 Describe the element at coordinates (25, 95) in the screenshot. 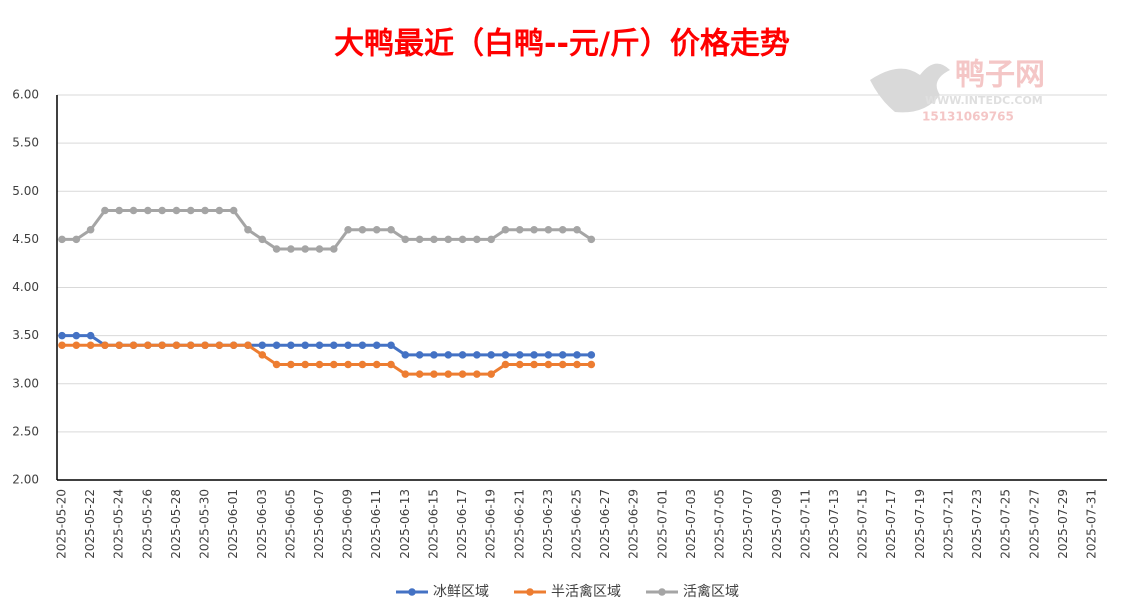

I see `y-tick-label: 6.00` at that location.